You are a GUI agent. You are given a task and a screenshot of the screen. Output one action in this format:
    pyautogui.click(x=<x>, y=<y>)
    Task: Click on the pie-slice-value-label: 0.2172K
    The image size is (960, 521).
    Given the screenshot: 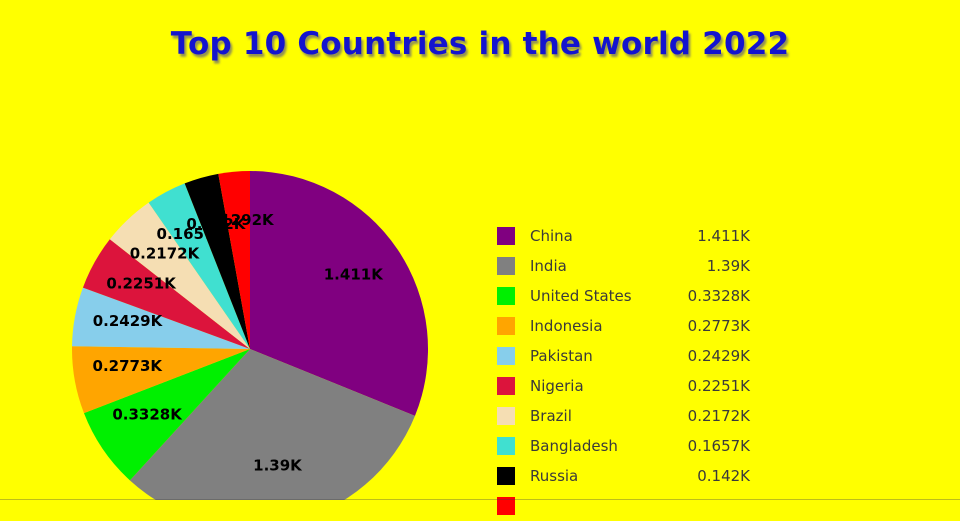 What is the action you would take?
    pyautogui.click(x=165, y=253)
    